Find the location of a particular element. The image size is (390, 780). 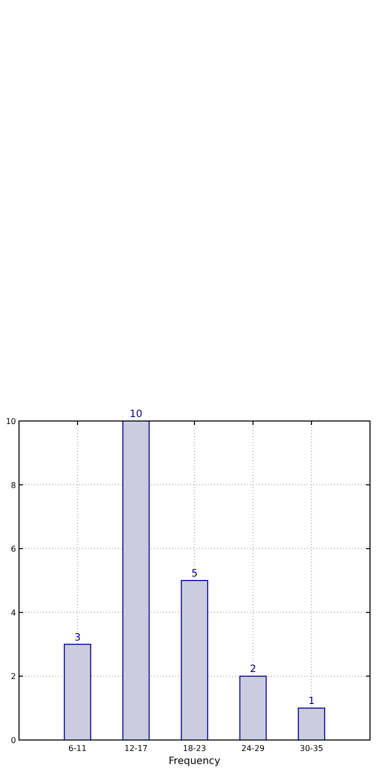

x-tick-label: 30-35 is located at coordinates (312, 748).